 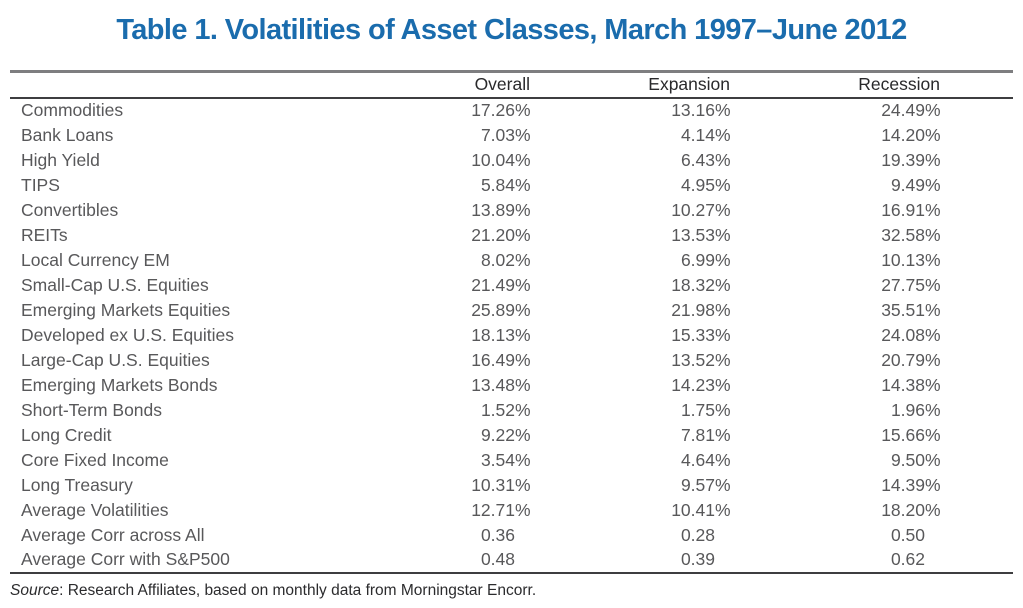 What do you see at coordinates (701, 359) in the screenshot?
I see `value-cell: 13.52%` at bounding box center [701, 359].